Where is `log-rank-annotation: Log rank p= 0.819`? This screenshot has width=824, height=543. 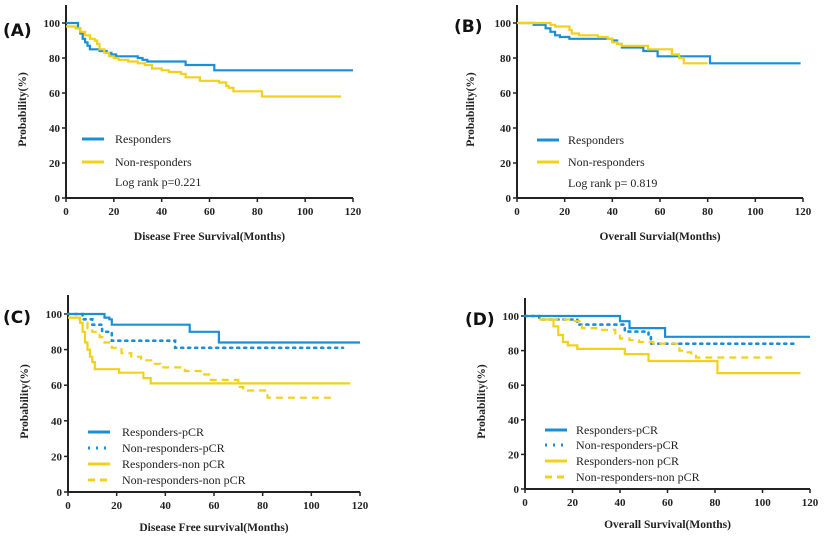
log-rank-annotation: Log rank p= 0.819 is located at coordinates (612, 183).